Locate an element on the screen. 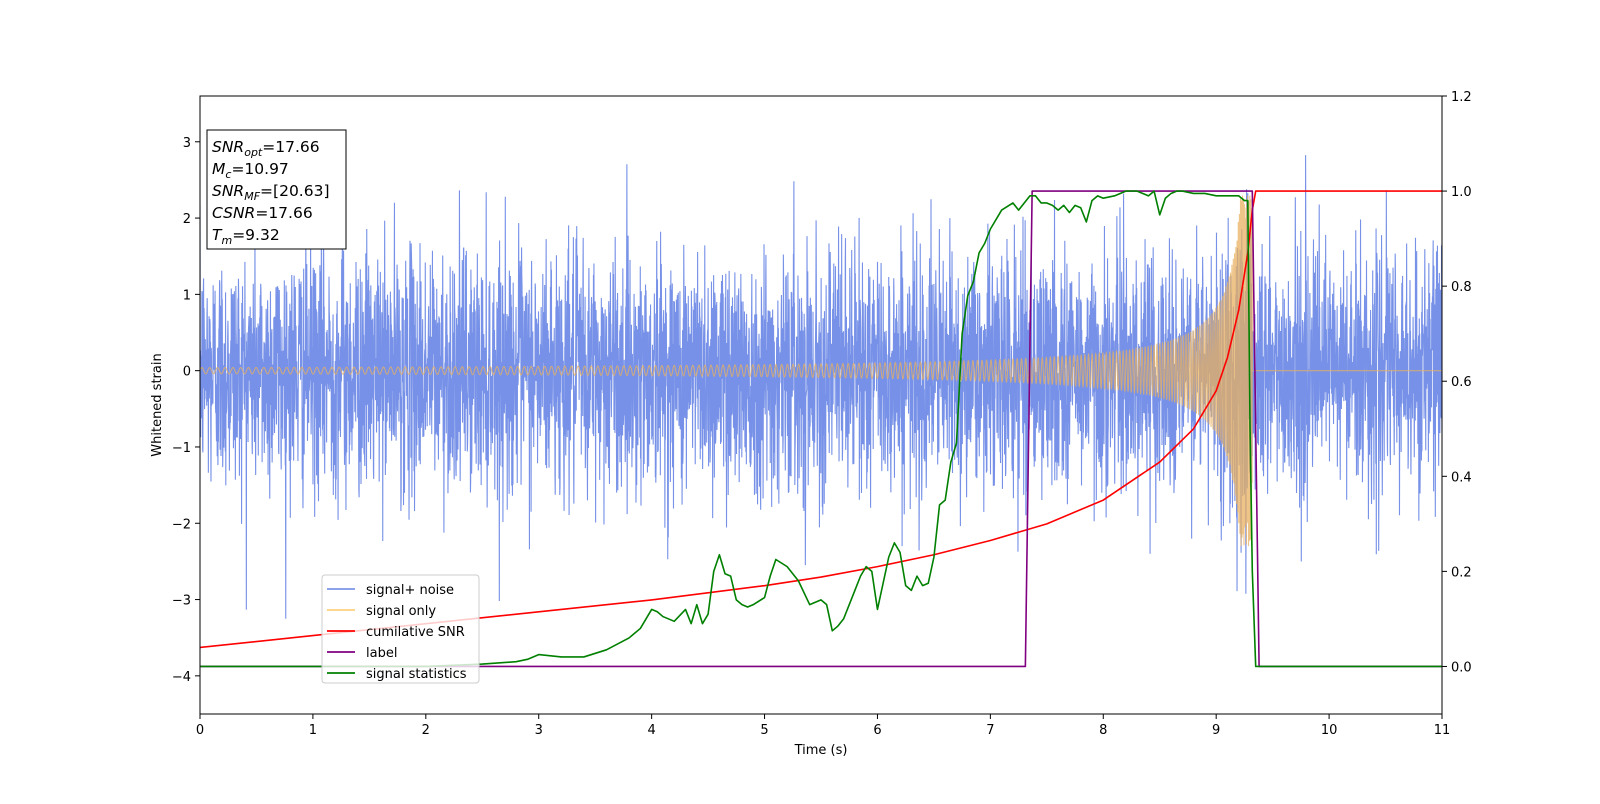 Image resolution: width=1600 pixels, height=804 pixels. legend-label: cumilative SNR is located at coordinates (415, 632).